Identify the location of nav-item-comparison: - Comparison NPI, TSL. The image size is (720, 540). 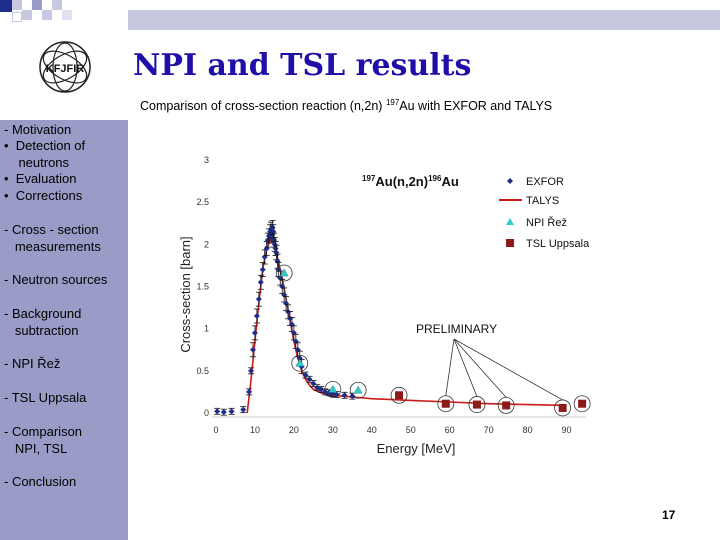
(43, 440).